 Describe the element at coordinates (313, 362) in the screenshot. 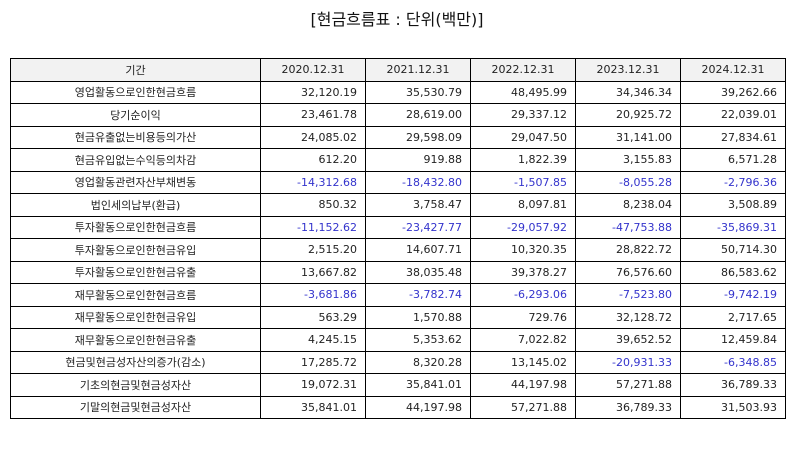

I see `value-cell: 17,285.72` at that location.